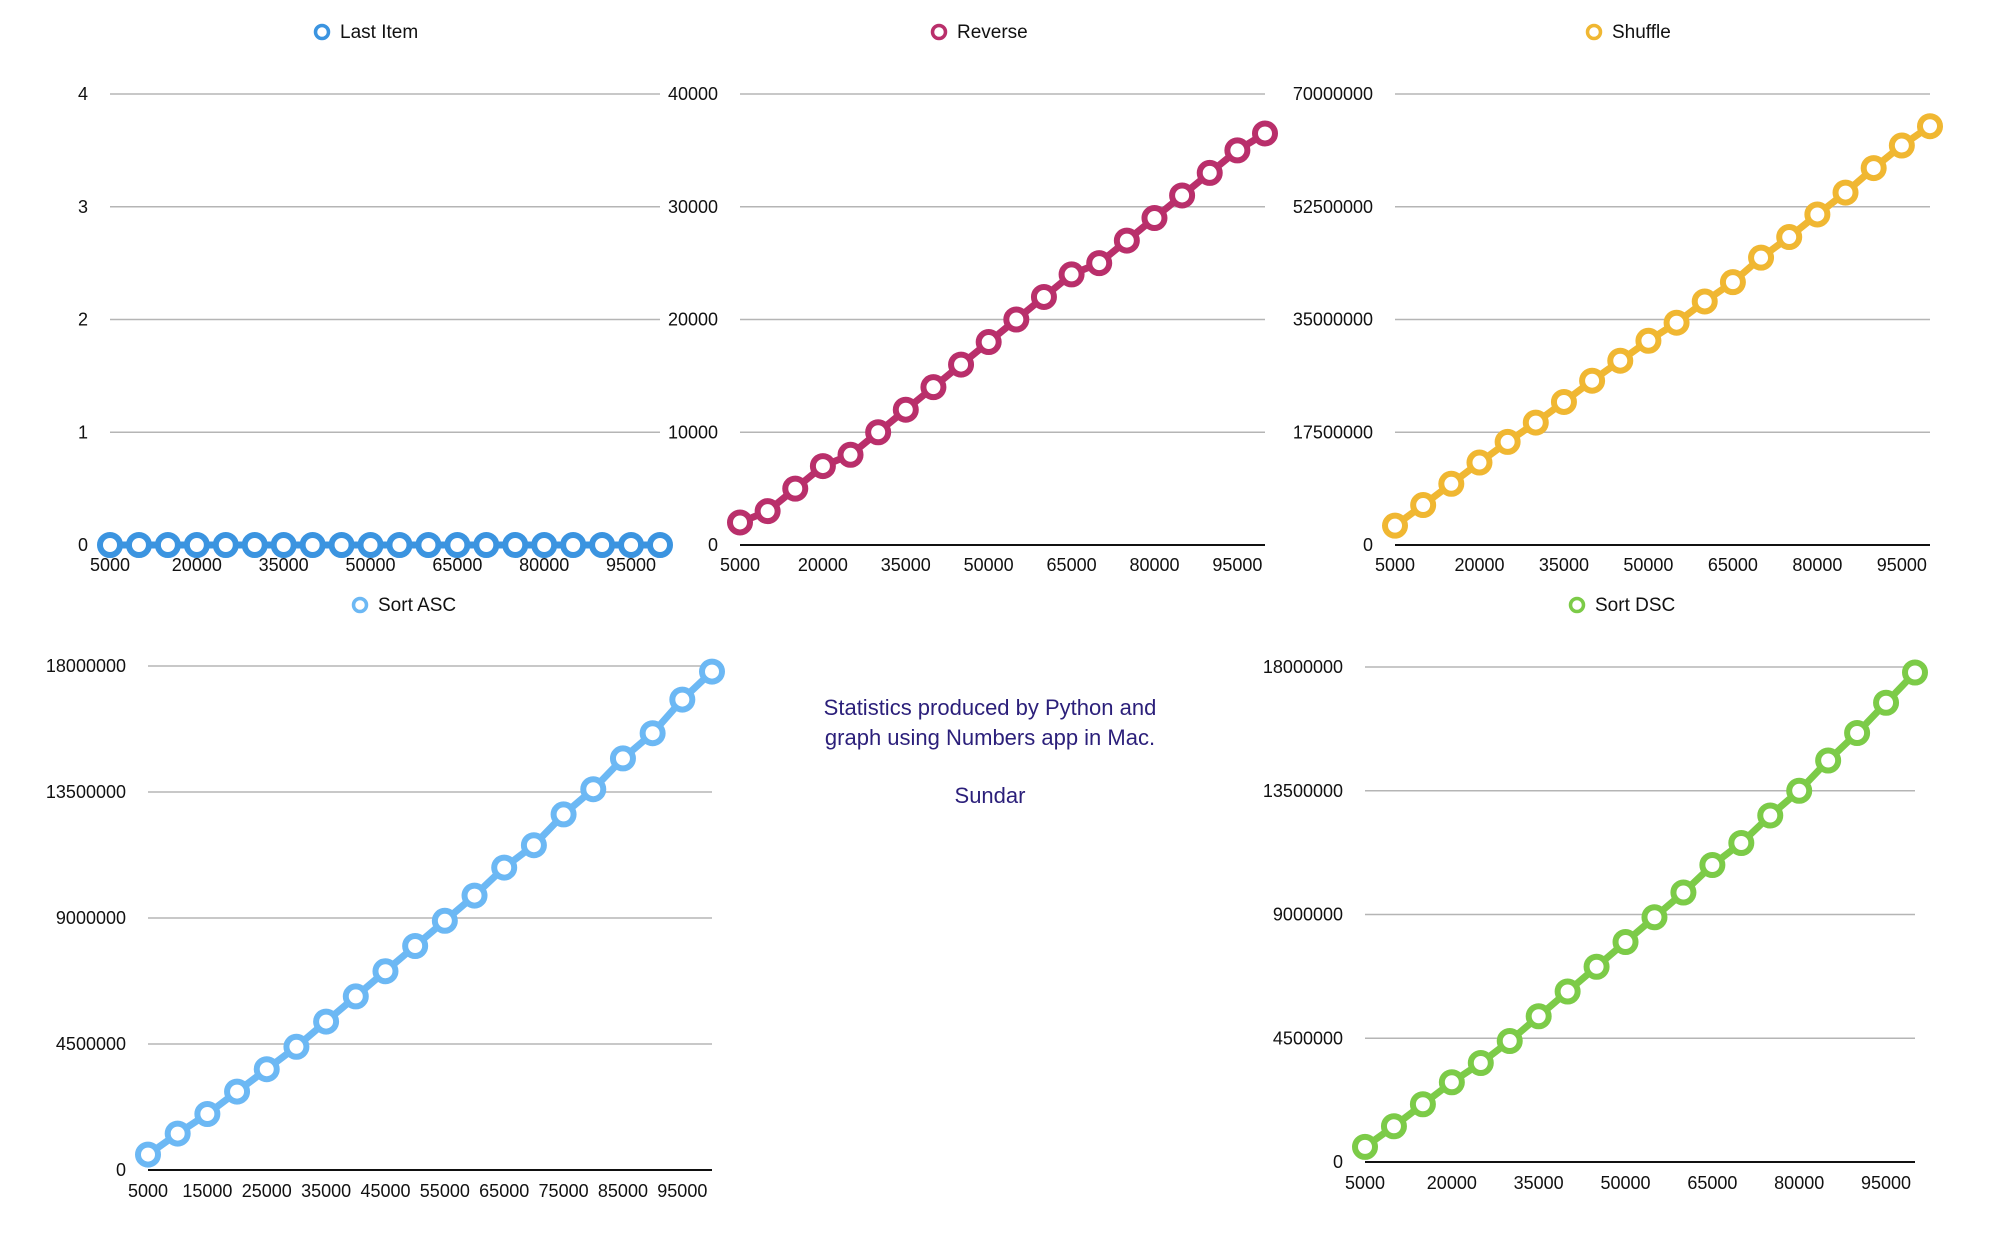 Image resolution: width=1990 pixels, height=1244 pixels. Describe the element at coordinates (1333, 207) in the screenshot. I see `y-tick-label: 52500000` at that location.